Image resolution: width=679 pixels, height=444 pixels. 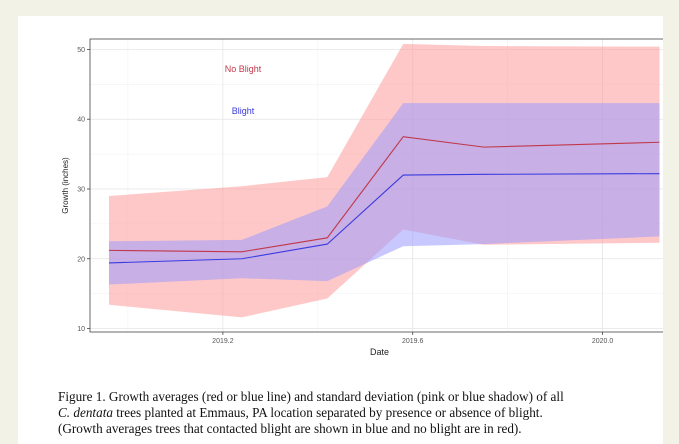 I want to click on legend-label-blight: Blight, so click(x=243, y=111).